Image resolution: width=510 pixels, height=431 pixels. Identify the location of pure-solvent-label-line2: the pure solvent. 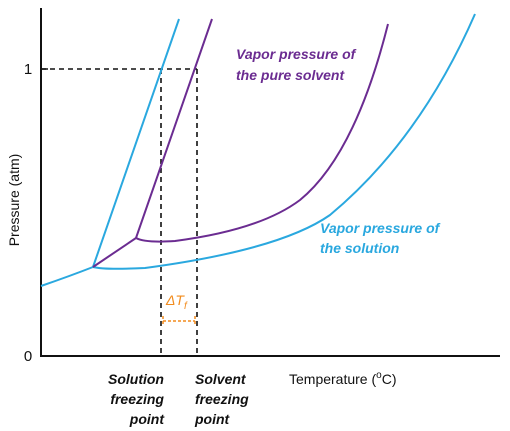
(290, 75).